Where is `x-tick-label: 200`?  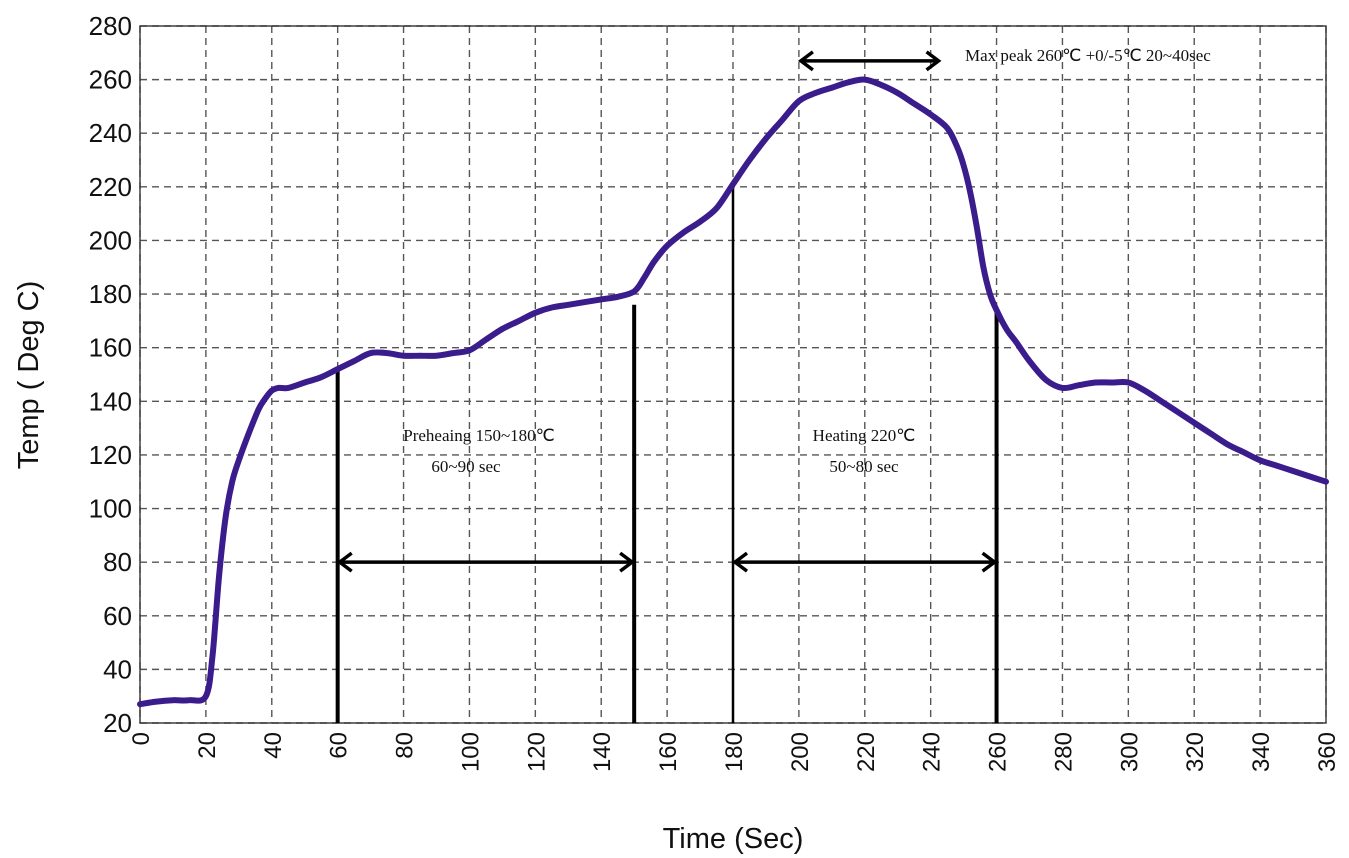 x-tick-label: 200 is located at coordinates (800, 752).